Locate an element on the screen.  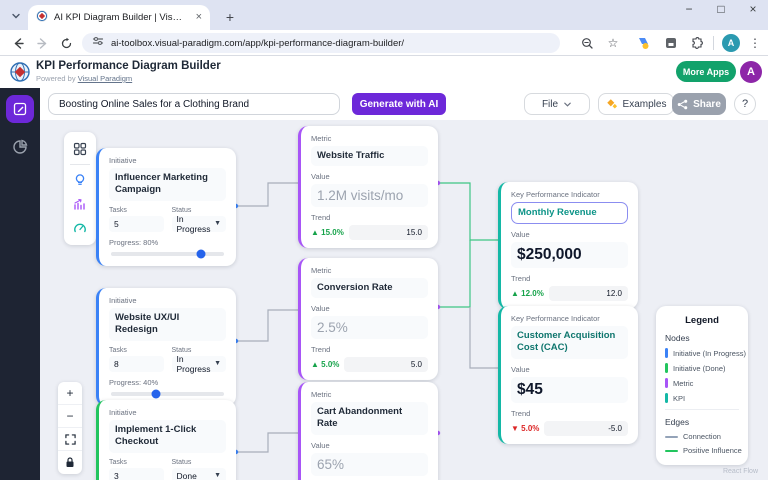
status-select: Done ▼ is located at coordinates (198, 473).